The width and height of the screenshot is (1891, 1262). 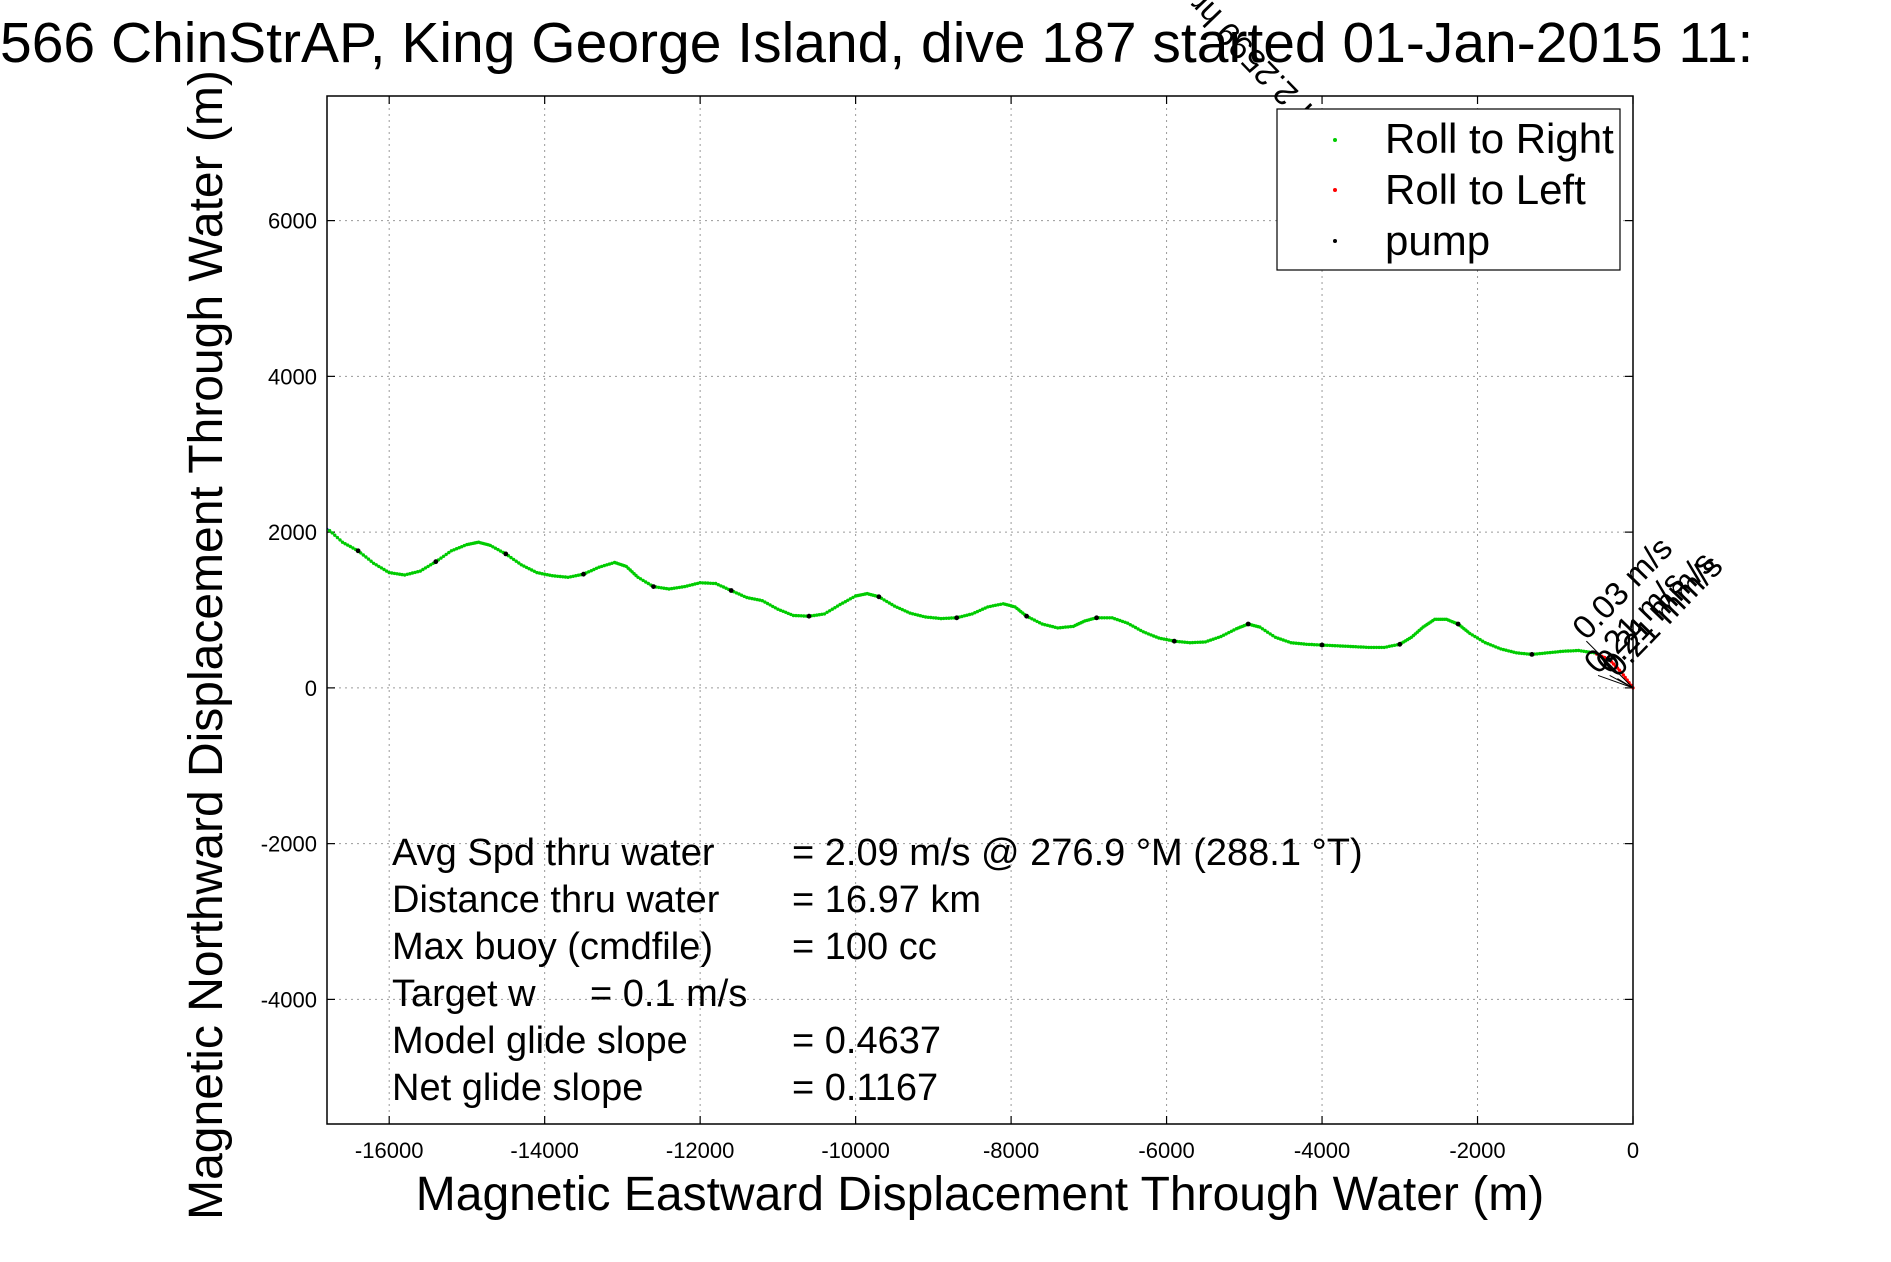 I want to click on y-tick-label: 4000, so click(x=292, y=376).